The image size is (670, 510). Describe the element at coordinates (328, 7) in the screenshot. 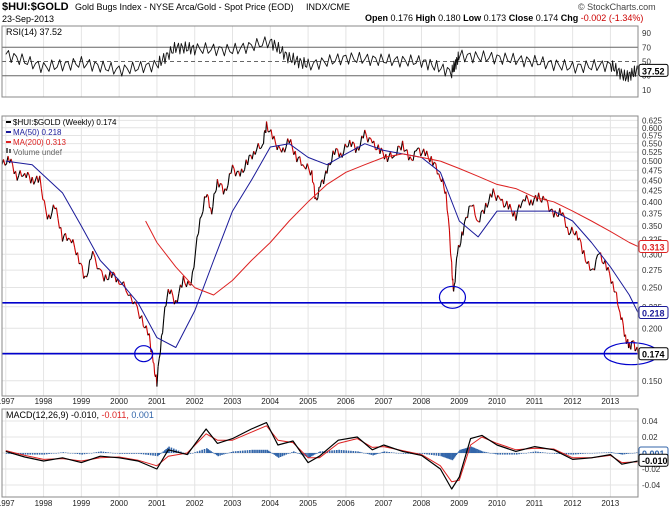

I see `chart-exchange: INDX/CME` at that location.